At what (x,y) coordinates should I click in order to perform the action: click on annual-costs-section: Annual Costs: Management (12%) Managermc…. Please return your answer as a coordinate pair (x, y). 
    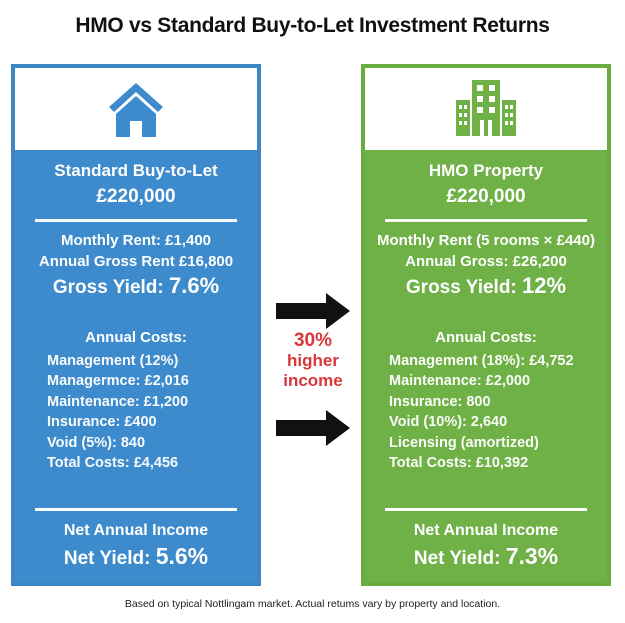
    Looking at the image, I should click on (136, 401).